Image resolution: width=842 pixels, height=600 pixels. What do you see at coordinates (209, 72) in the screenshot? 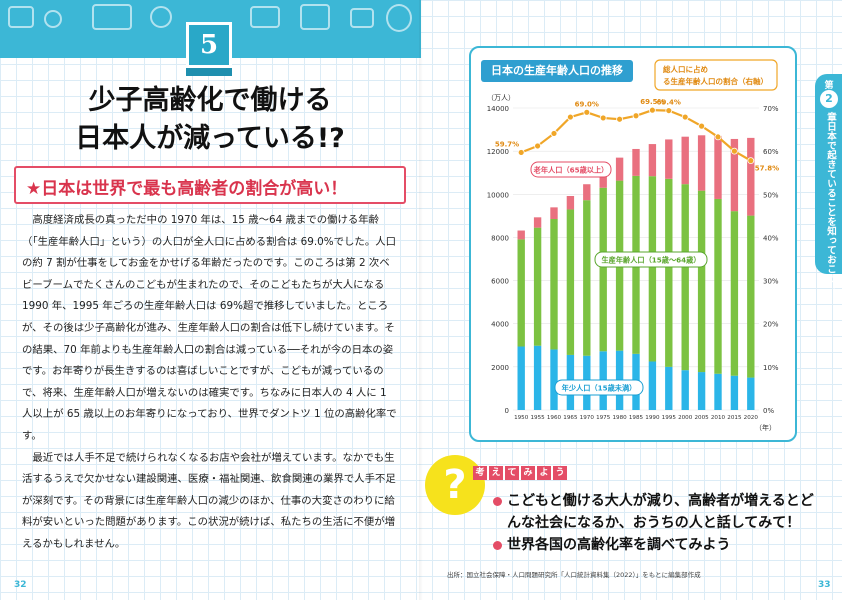
I see `section-ribbon` at bounding box center [209, 72].